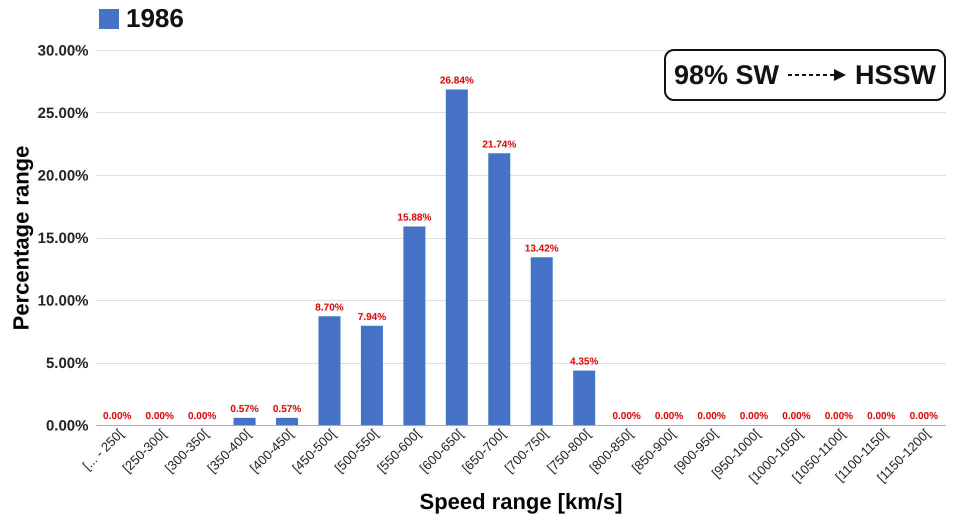  Describe the element at coordinates (521, 501) in the screenshot. I see `x-axis-title: Speed range [km/s]` at that location.